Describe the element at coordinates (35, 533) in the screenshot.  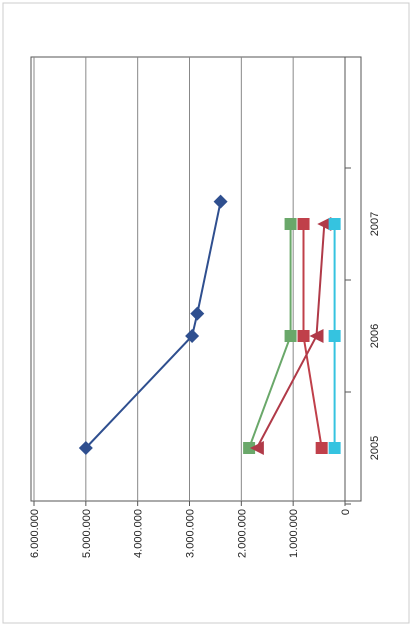
I see `value-tick-label: 6.000.000` at that location.